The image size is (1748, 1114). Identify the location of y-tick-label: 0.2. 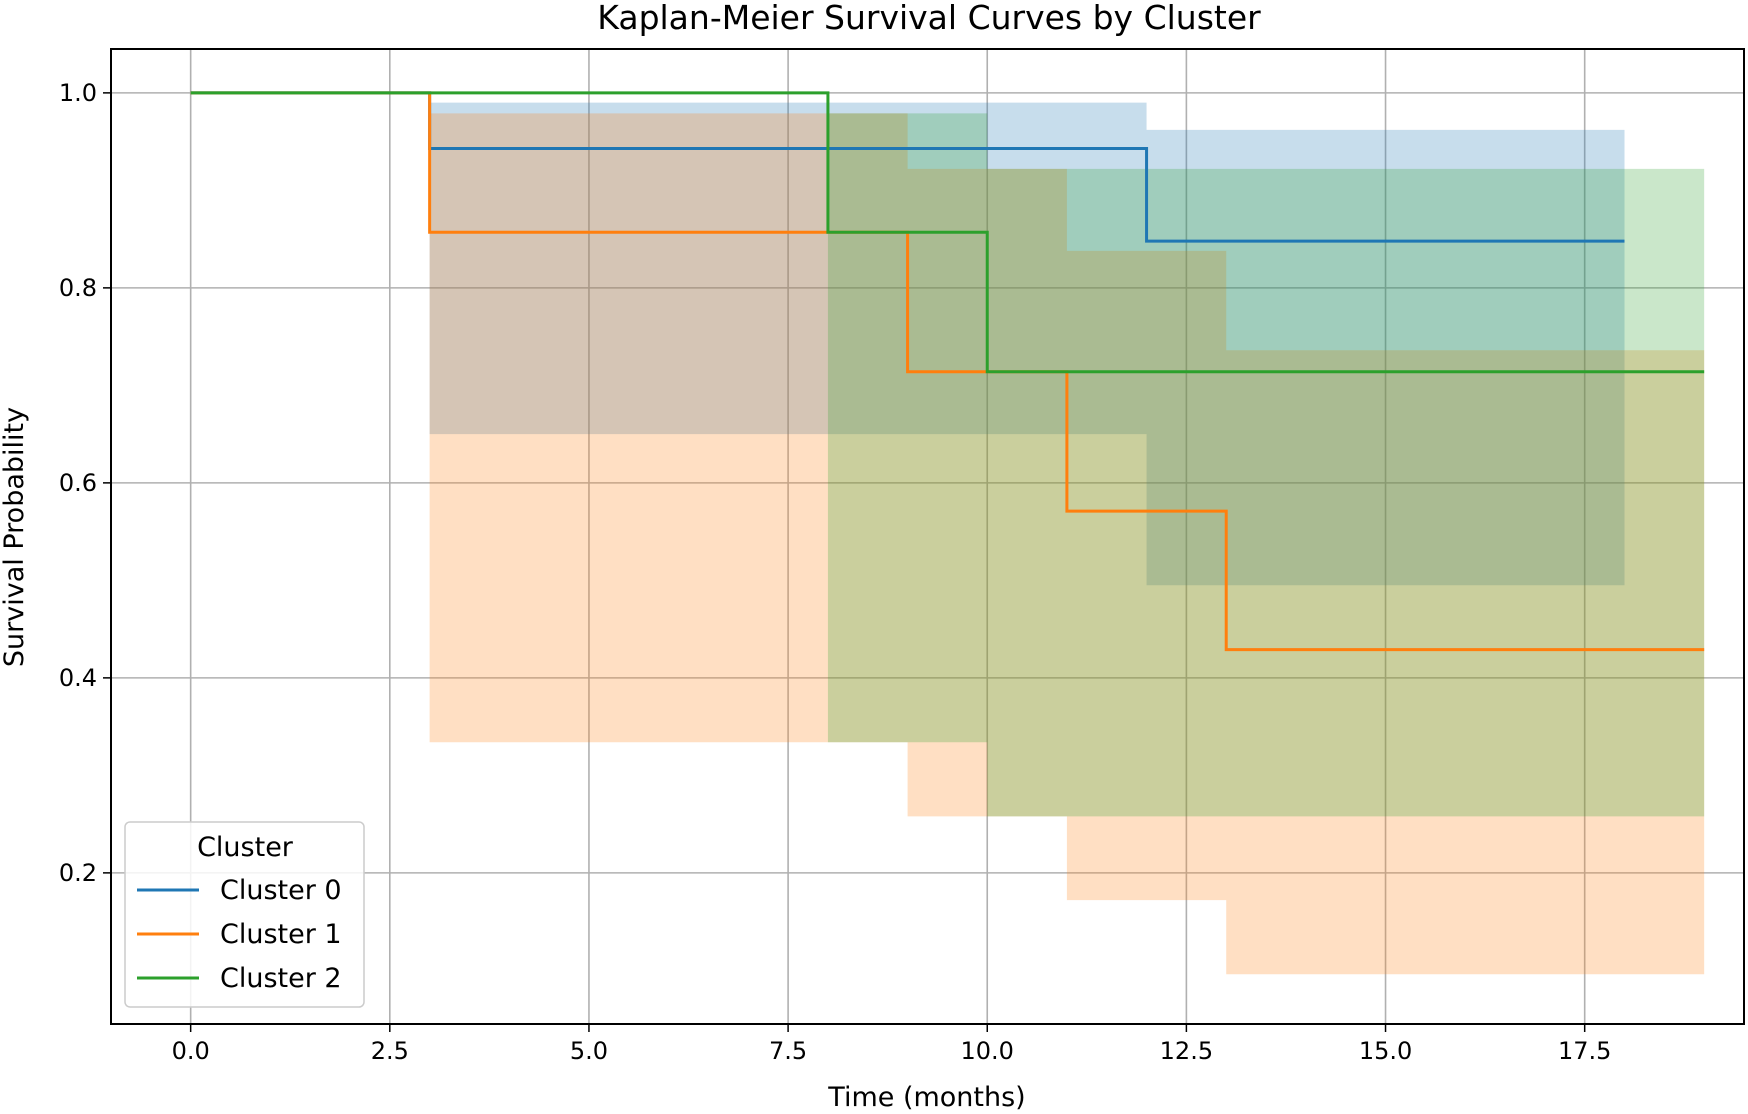
(78, 873).